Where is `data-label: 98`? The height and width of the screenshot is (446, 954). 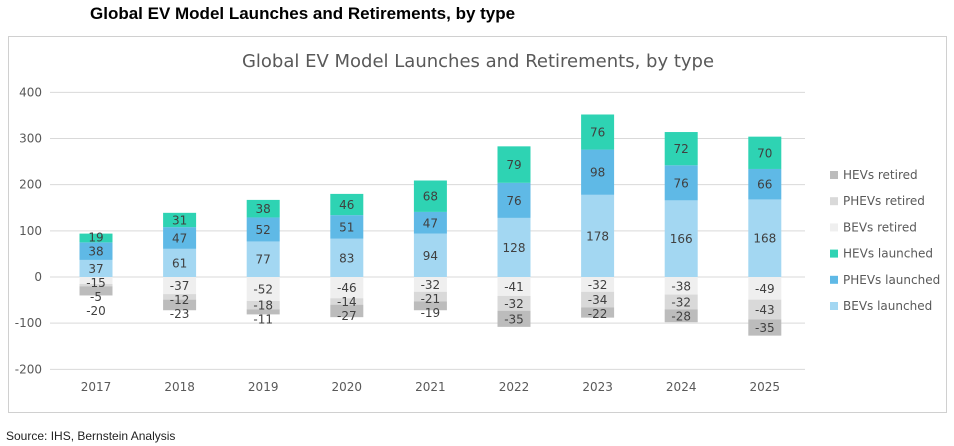 data-label: 98 is located at coordinates (597, 173).